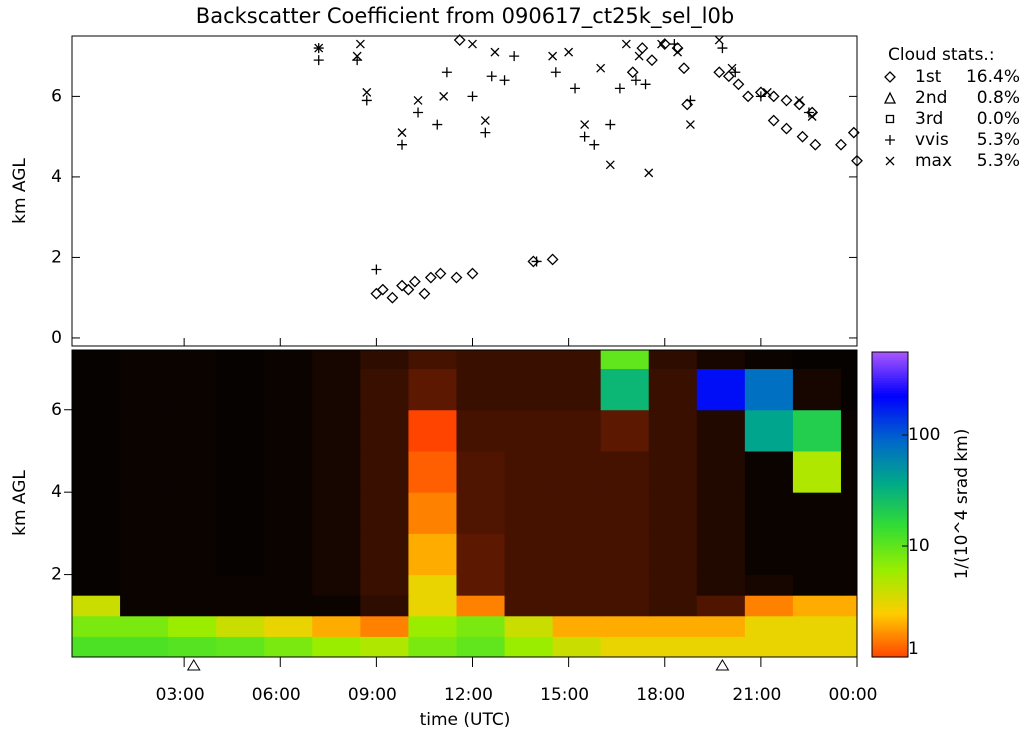 This screenshot has height=730, width=1022. I want to click on y-tick-label: 4, so click(56, 492).